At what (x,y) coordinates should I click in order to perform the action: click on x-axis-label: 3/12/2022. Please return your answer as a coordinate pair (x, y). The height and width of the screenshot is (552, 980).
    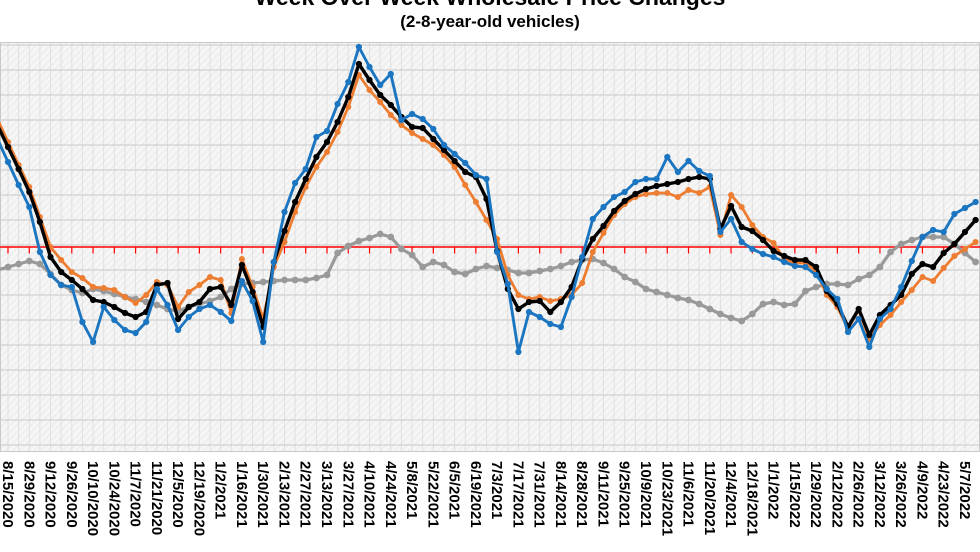
    Looking at the image, I should click on (879, 494).